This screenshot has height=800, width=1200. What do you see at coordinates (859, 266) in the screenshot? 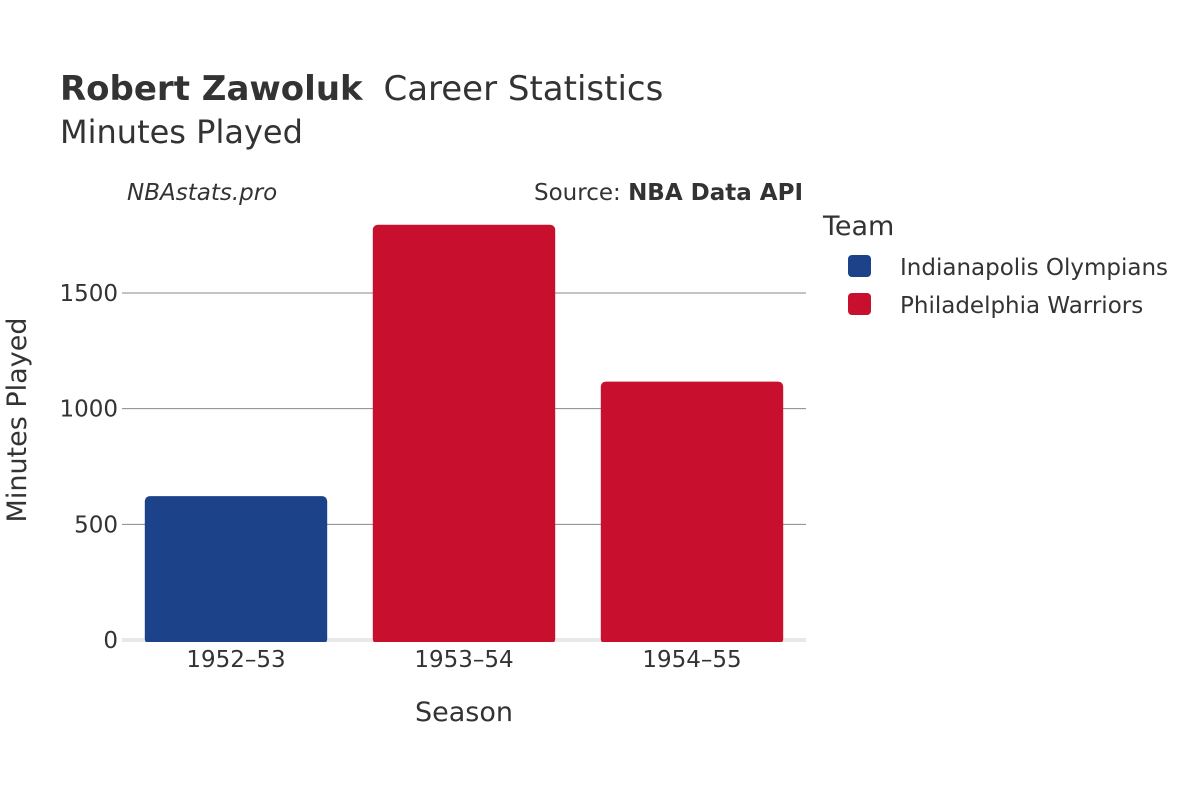
I see `legend-swatch-indianapolis-olympians` at bounding box center [859, 266].